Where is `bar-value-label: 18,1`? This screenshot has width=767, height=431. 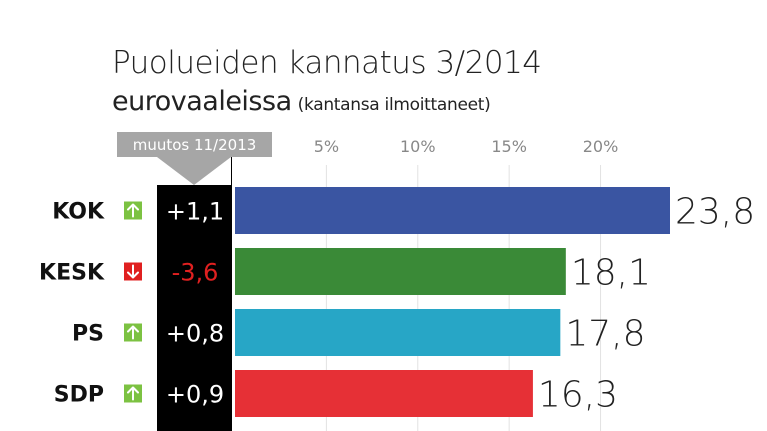 bar-value-label: 18,1 is located at coordinates (611, 273).